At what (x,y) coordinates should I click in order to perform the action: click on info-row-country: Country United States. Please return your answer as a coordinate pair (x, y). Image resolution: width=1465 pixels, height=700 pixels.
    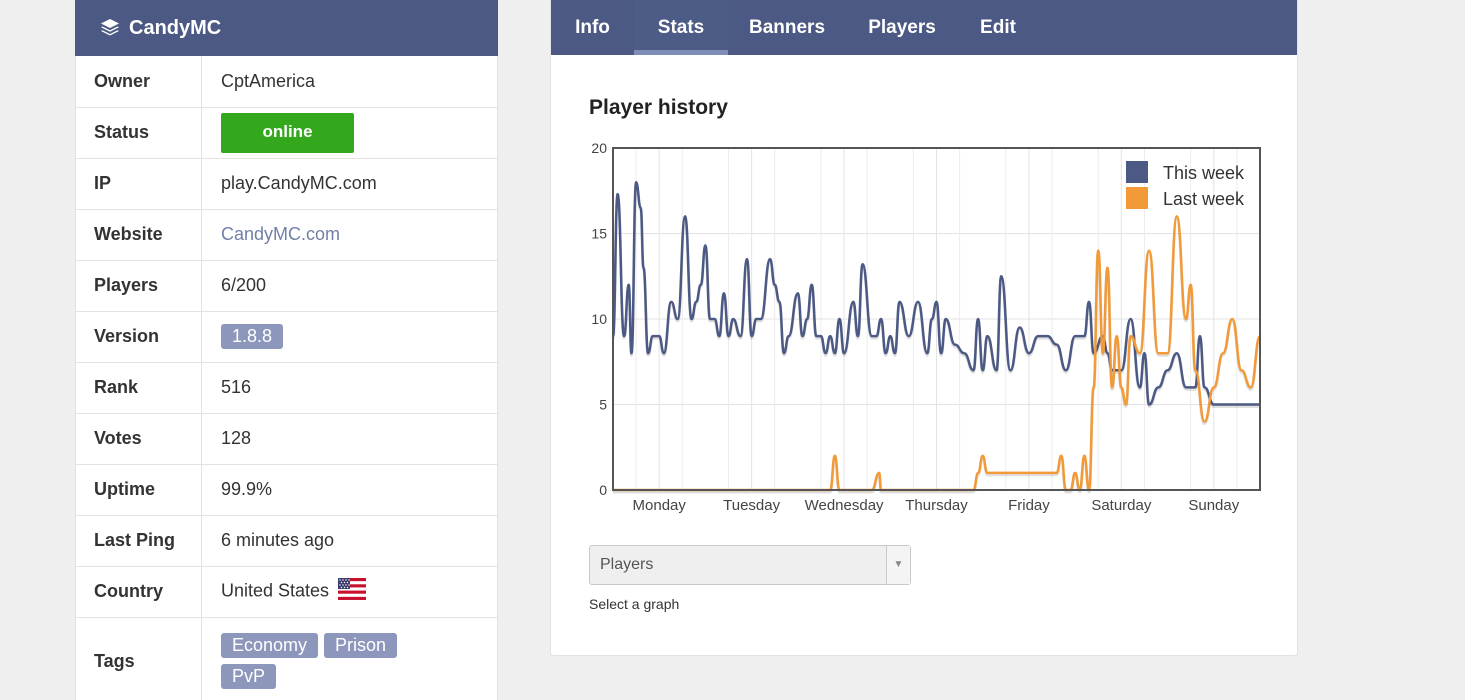
    Looking at the image, I should click on (286, 592).